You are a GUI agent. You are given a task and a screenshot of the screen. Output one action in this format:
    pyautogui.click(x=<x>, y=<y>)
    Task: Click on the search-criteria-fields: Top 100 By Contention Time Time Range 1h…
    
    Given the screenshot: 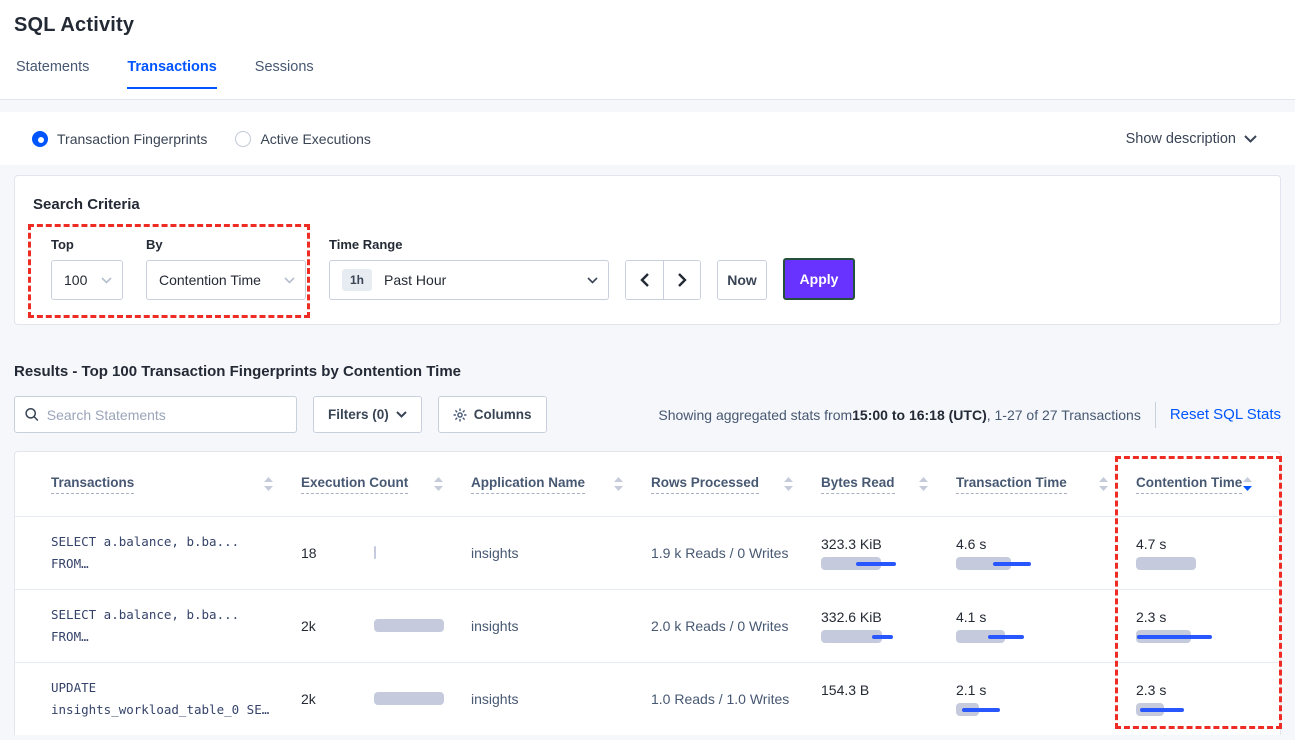 What is the action you would take?
    pyautogui.click(x=647, y=268)
    